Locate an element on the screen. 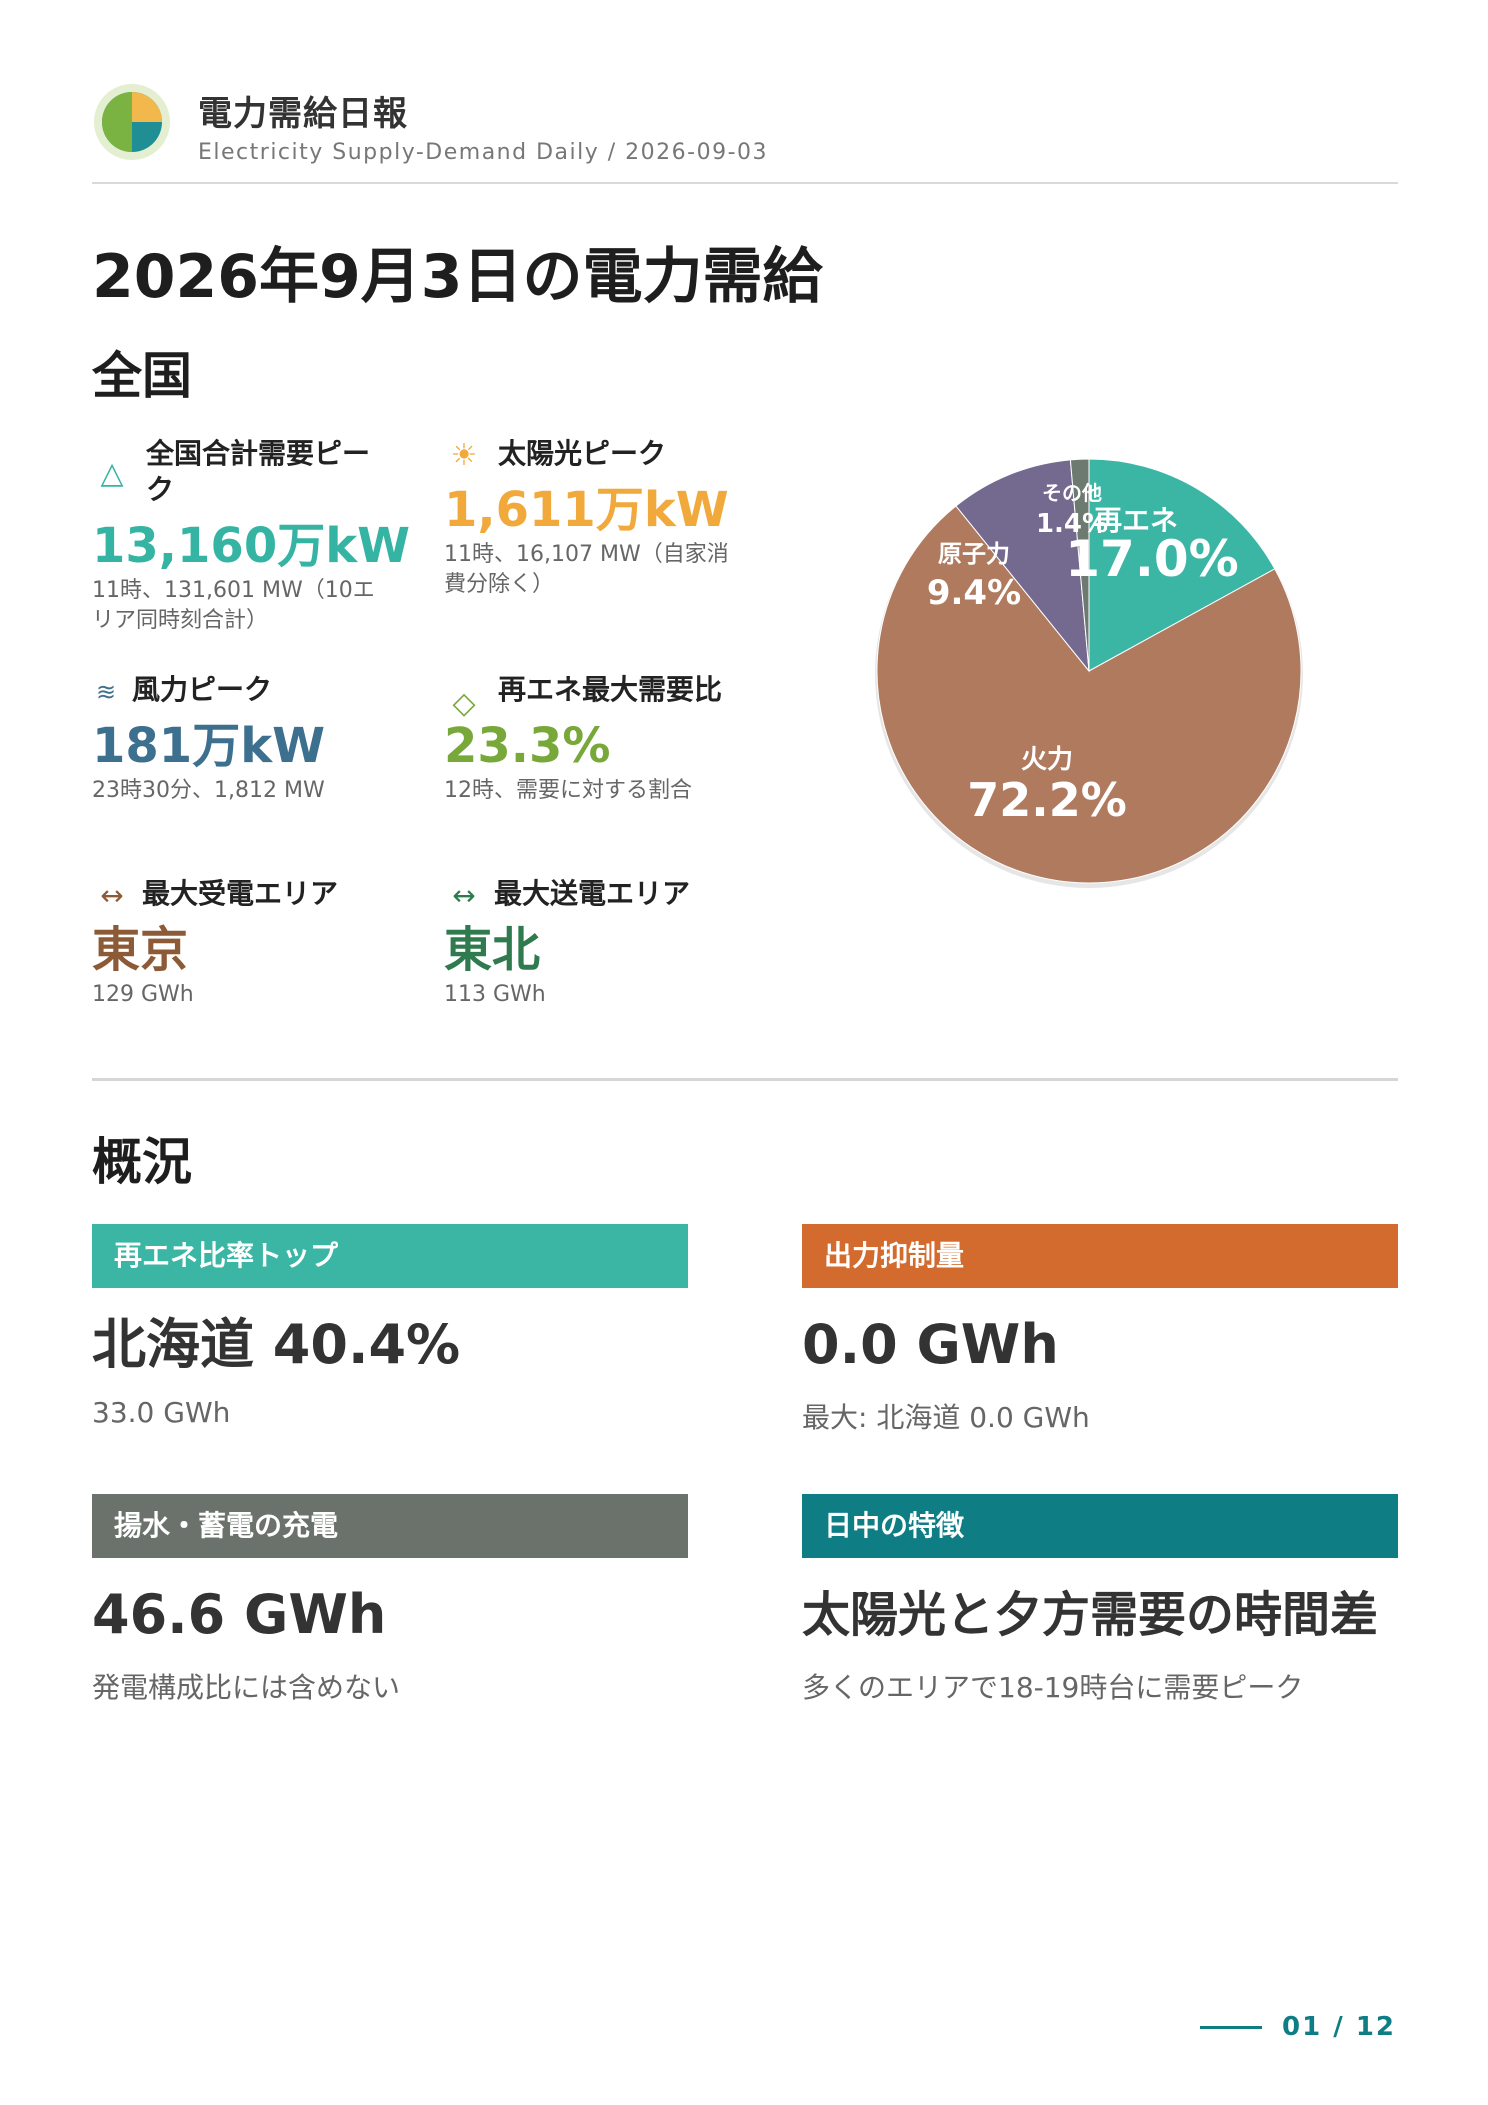  pie-slice-value-label: 72.2% is located at coordinates (1047, 800).